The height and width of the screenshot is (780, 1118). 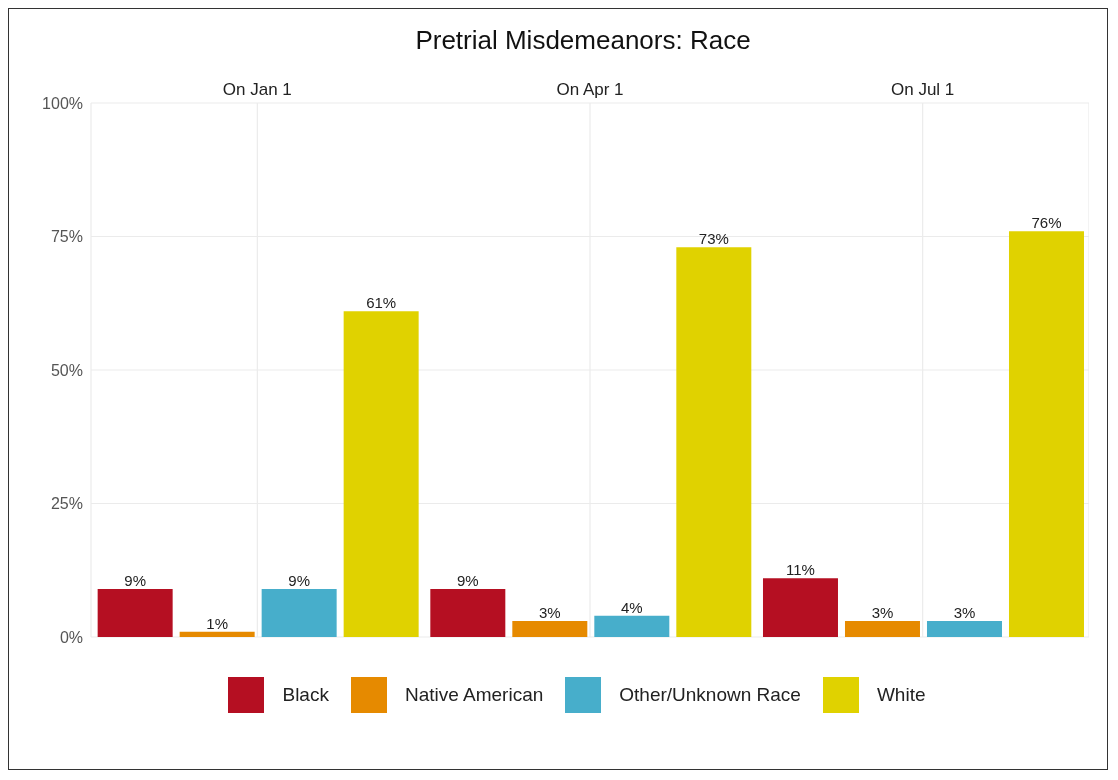 I want to click on y-tick-label: 75%, so click(x=66, y=237).